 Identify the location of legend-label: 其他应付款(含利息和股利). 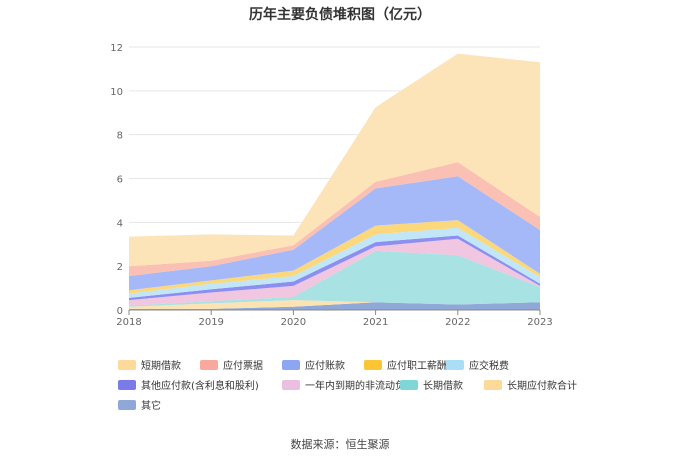
(200, 386).